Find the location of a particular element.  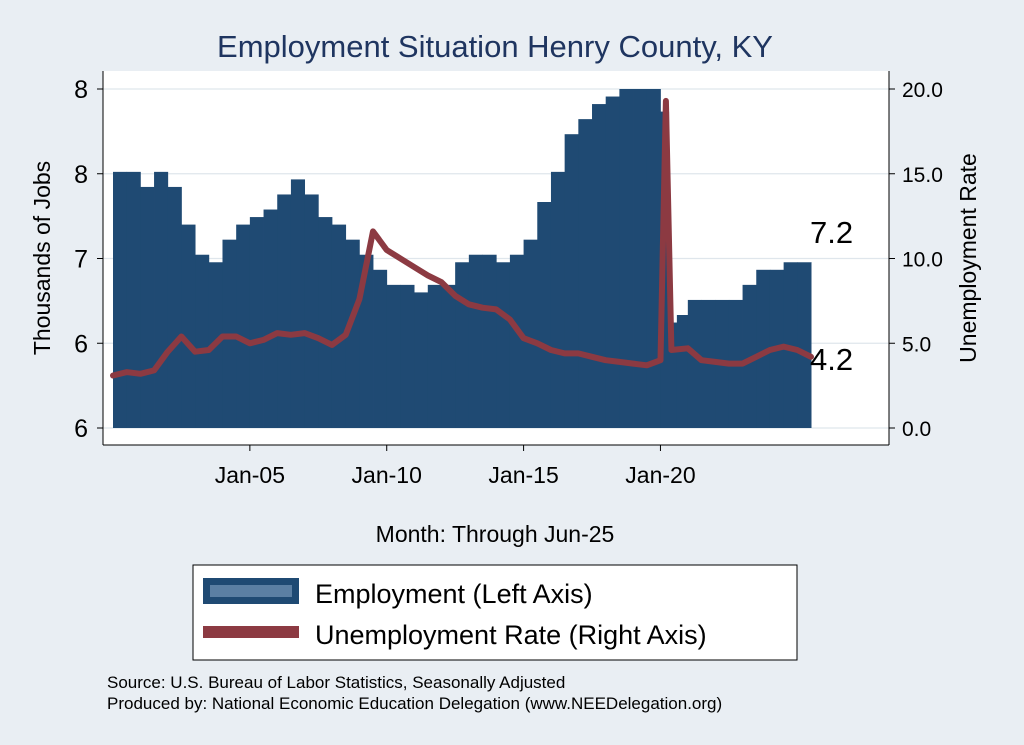

legend-unemployment-swatch is located at coordinates (251, 632).